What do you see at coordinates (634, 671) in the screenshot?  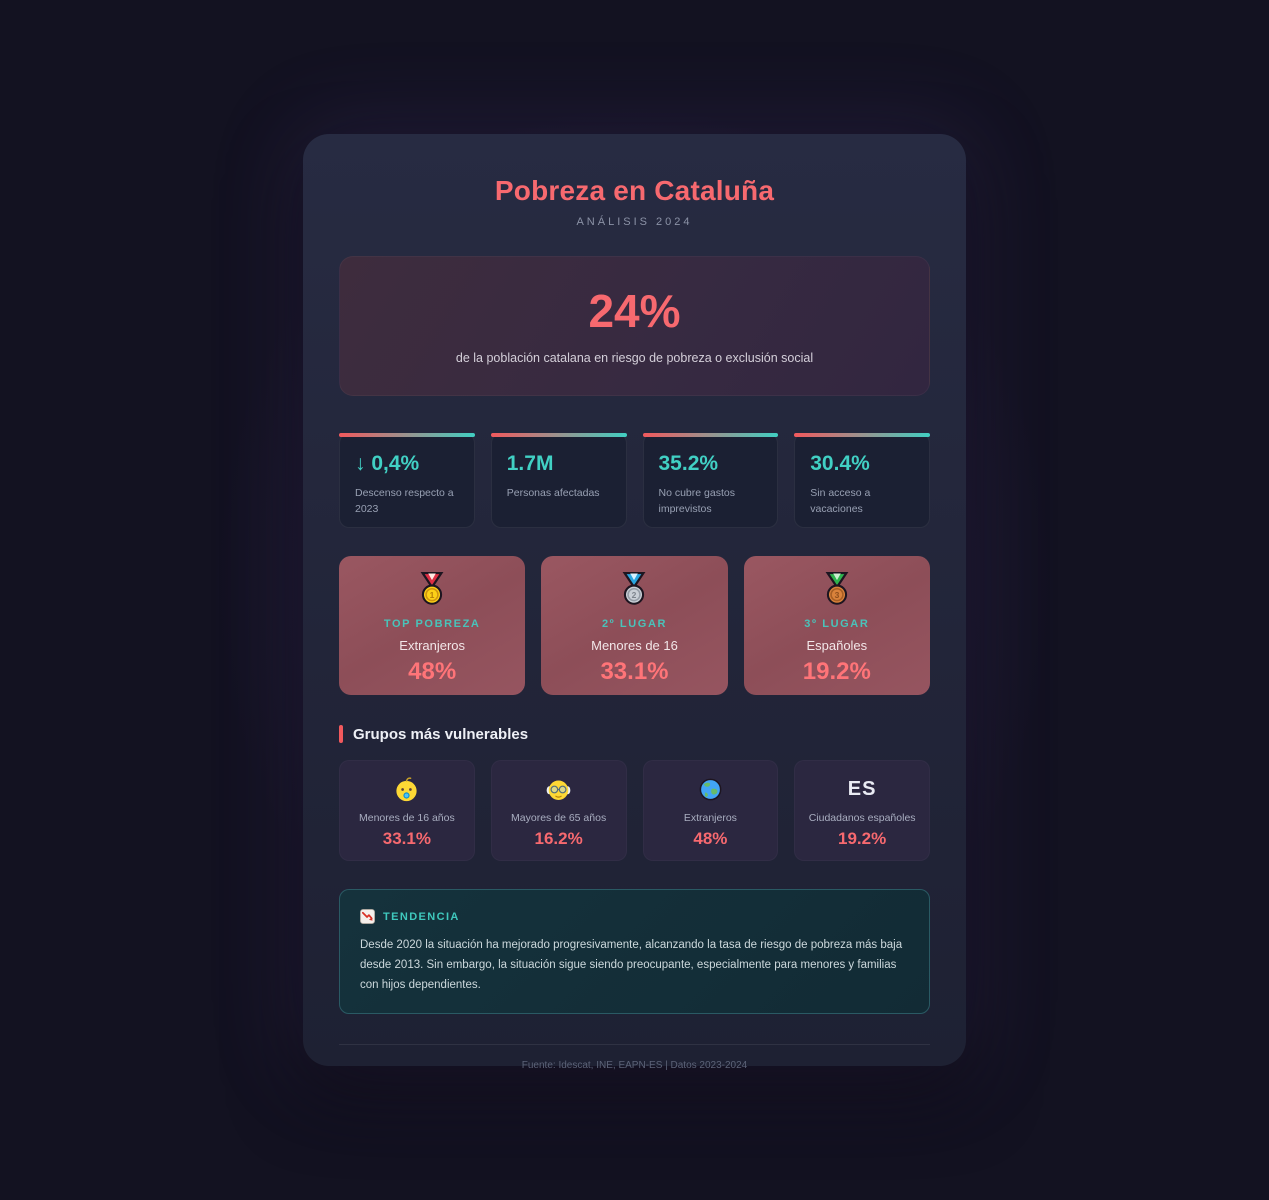 I see `rank-value: 33.1%` at bounding box center [634, 671].